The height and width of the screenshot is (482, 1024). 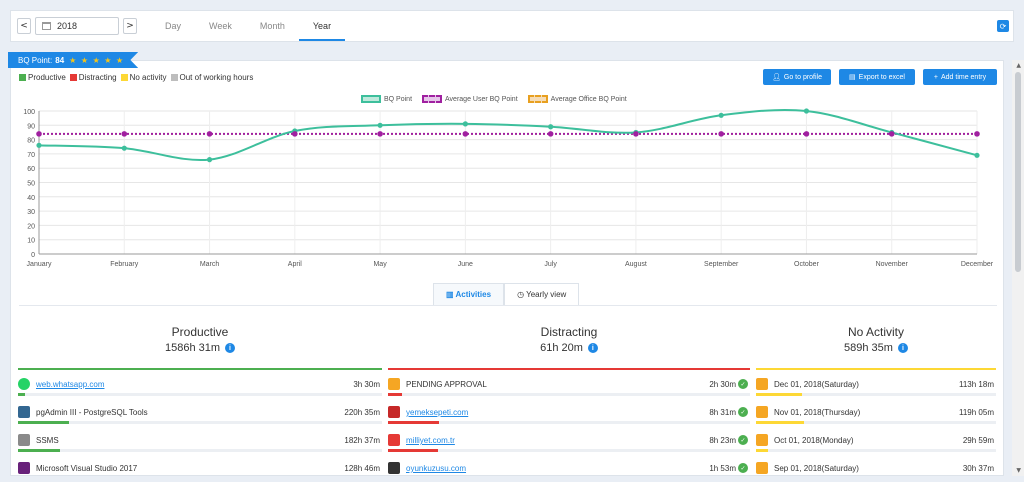 What do you see at coordinates (398, 99) in the screenshot?
I see `legend-bq-point-label: BQ Point` at bounding box center [398, 99].